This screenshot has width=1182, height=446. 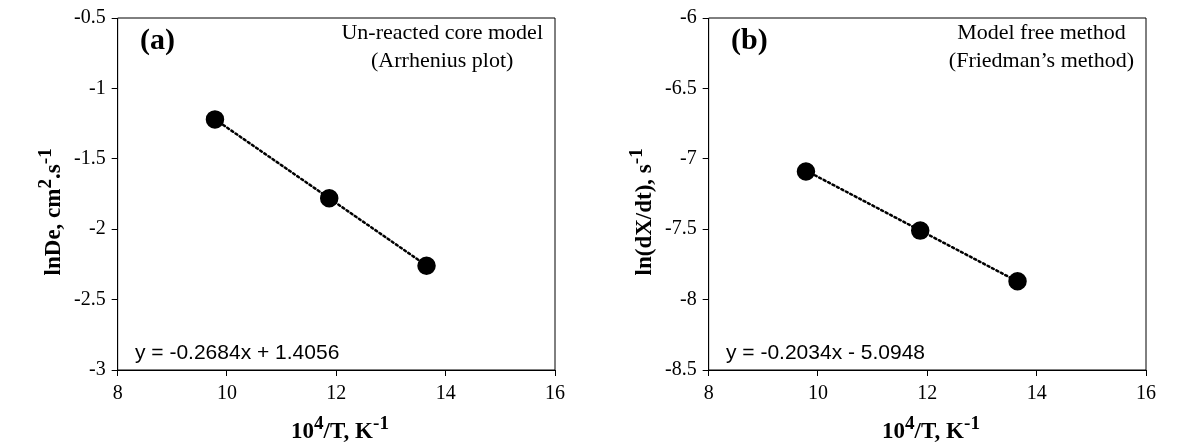 I want to click on y-tick-label: -3, so click(x=97, y=368).